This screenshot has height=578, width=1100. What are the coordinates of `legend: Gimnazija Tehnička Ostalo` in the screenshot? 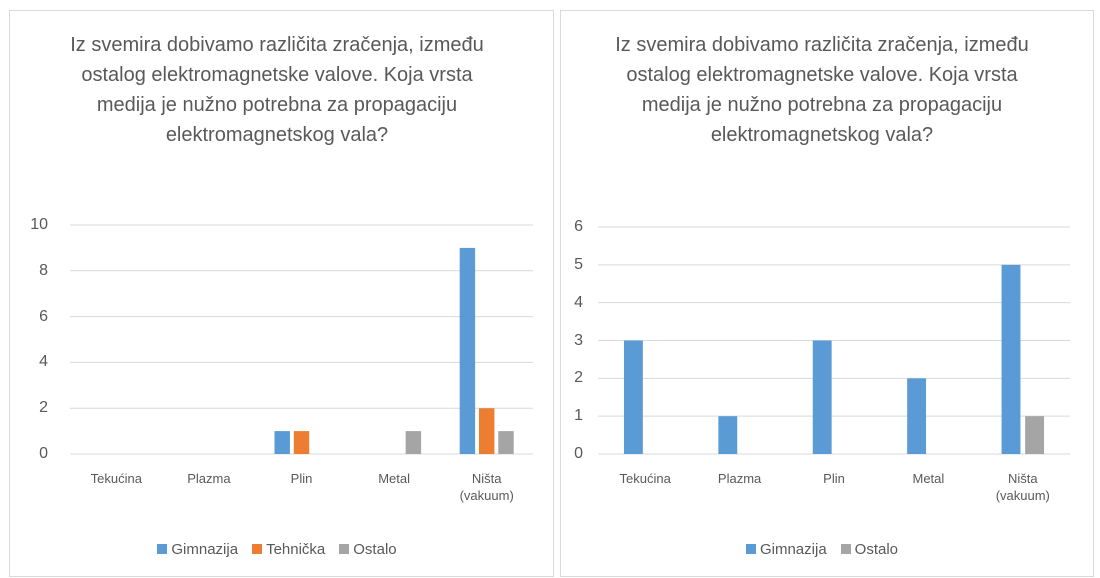 It's located at (277, 549).